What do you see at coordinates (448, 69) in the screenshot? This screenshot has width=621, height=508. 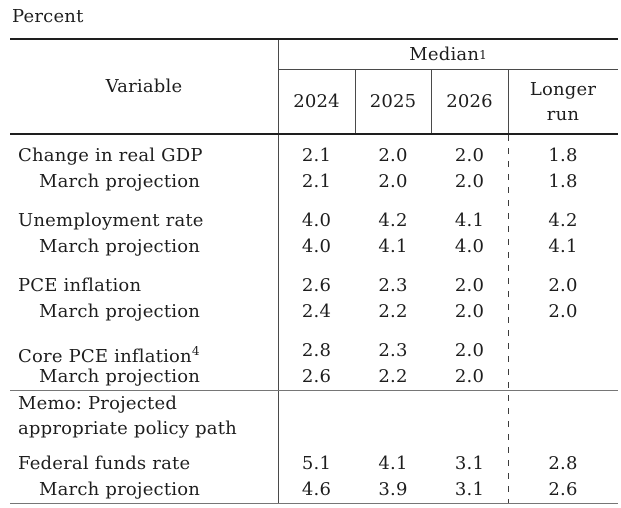 I see `median-header-rule` at bounding box center [448, 69].